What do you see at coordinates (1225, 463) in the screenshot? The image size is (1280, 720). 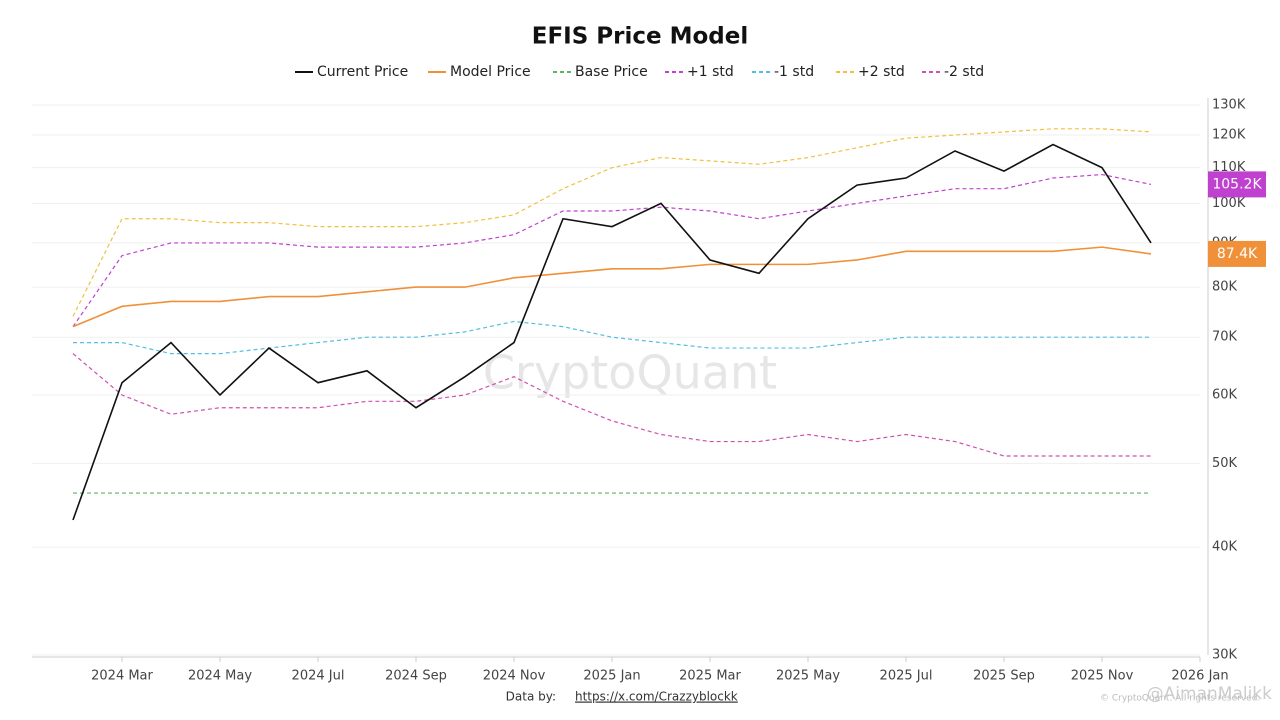 I see `y-tick-label: 50K` at bounding box center [1225, 463].